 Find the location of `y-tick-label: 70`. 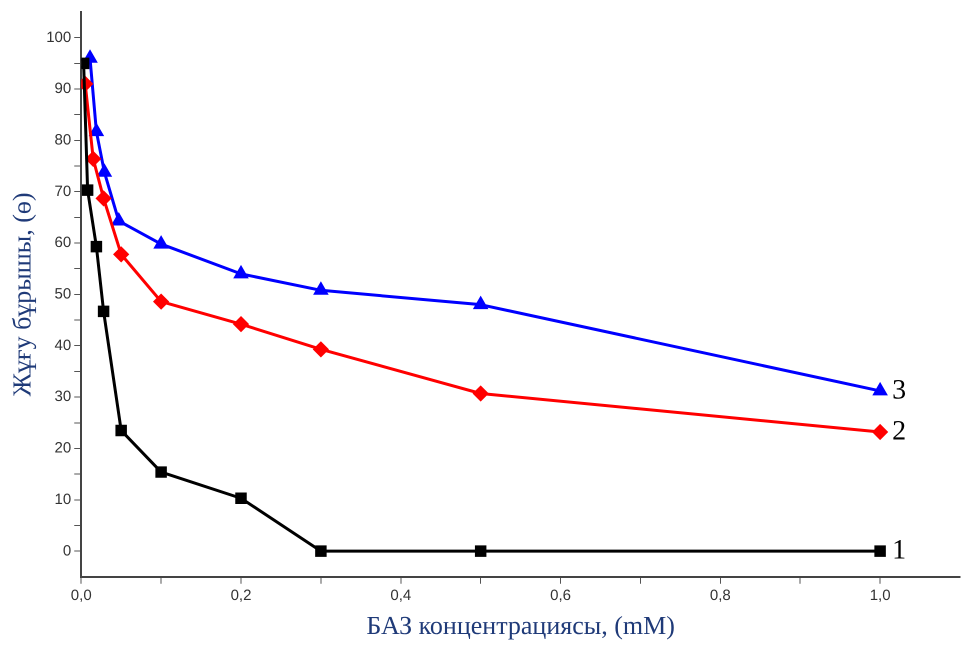

y-tick-label: 70 is located at coordinates (63, 191).